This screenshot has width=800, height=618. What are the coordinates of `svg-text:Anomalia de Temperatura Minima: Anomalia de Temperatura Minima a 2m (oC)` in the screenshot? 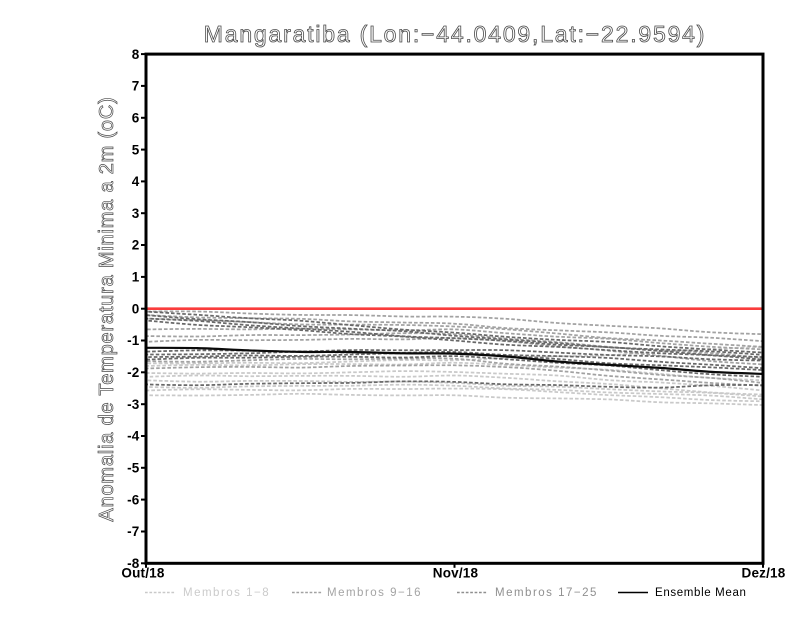 It's located at (107, 308).